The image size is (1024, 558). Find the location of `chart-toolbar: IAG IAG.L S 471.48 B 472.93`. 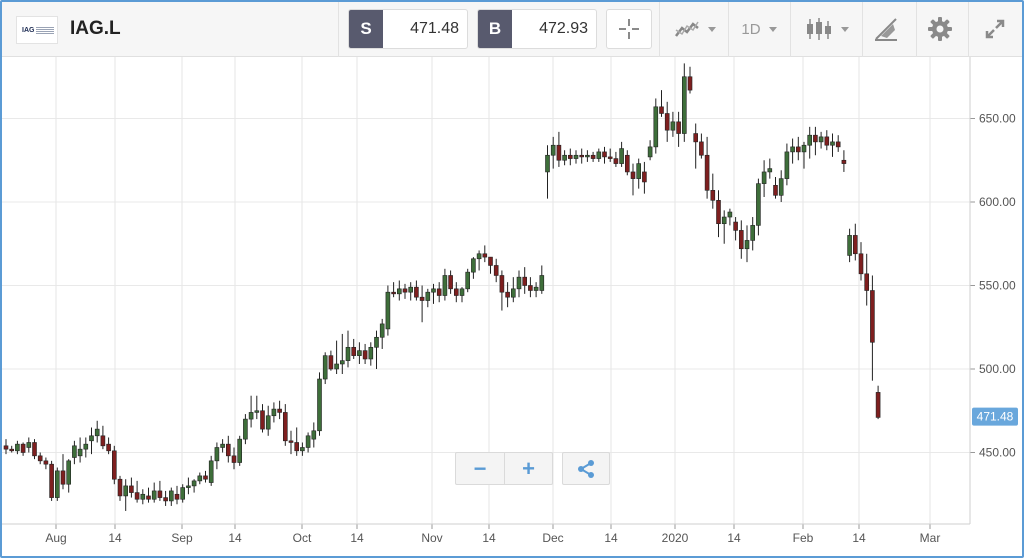

chart-toolbar: IAG IAG.L S 471.48 B 472.93 is located at coordinates (512, 29).